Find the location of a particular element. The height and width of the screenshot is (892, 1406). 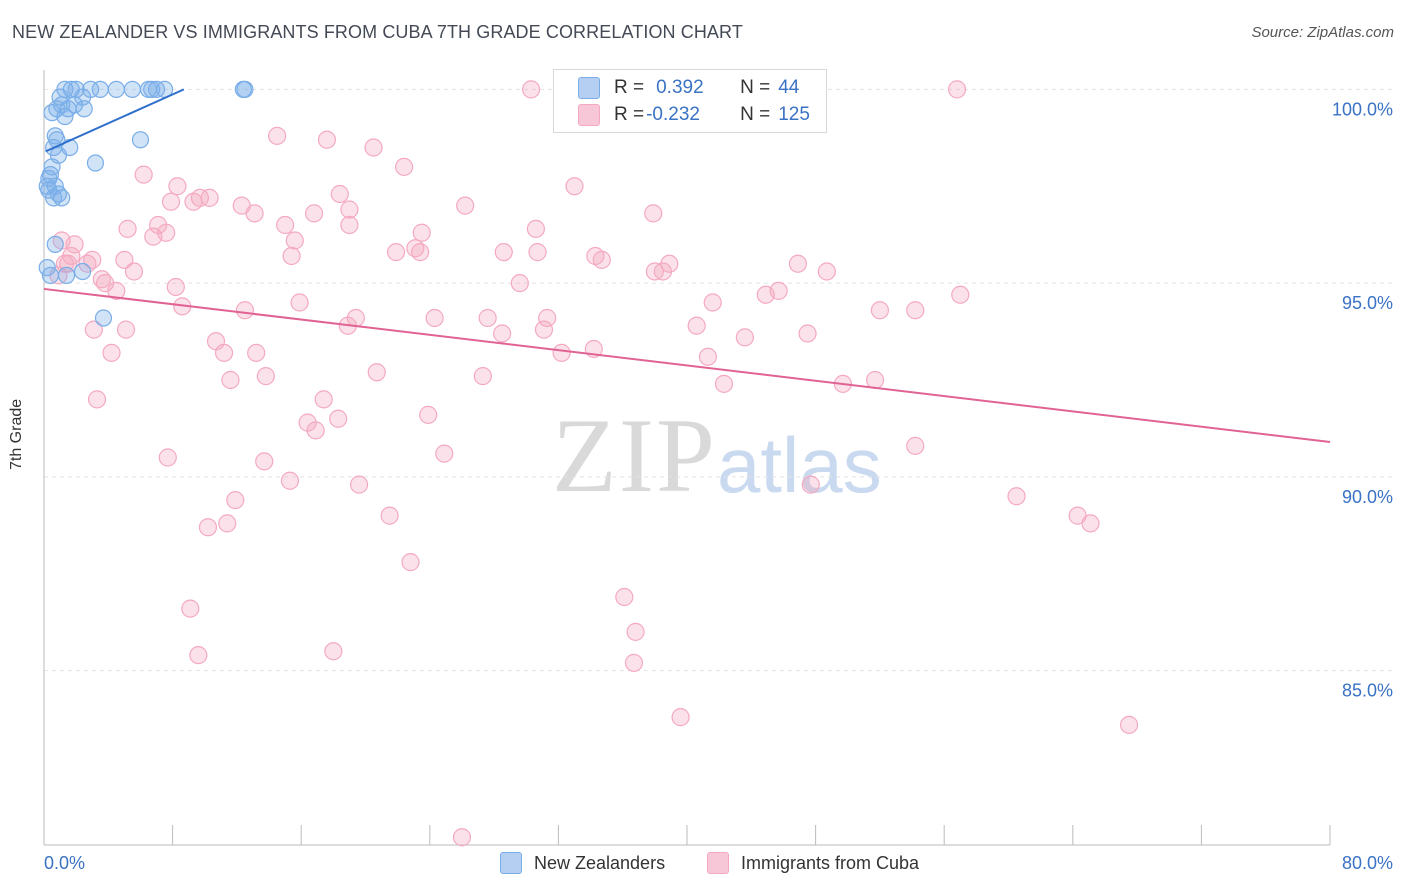

legend-label: Immigrants from Cuba is located at coordinates (830, 862).